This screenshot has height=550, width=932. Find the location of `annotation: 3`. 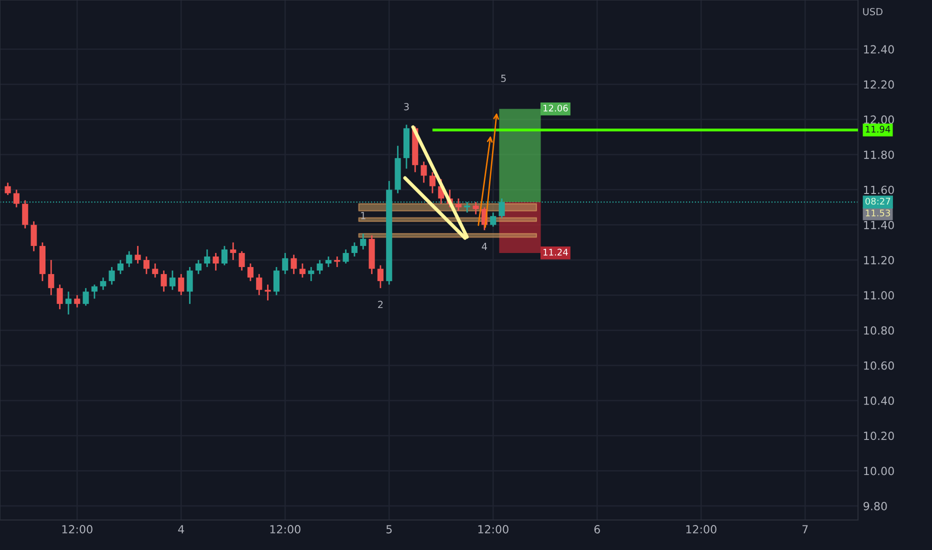

annotation: 3 is located at coordinates (406, 106).